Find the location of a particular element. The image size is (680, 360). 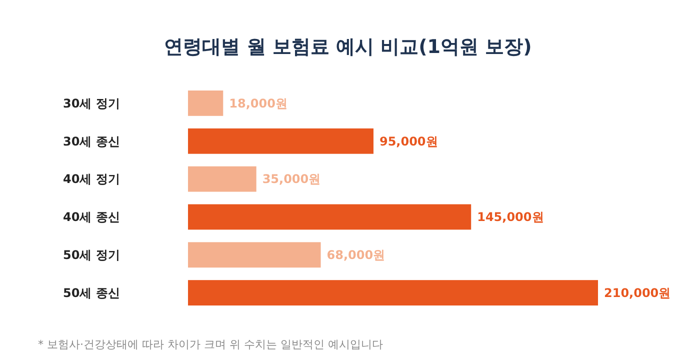

data-label: 95,000원 is located at coordinates (408, 141).